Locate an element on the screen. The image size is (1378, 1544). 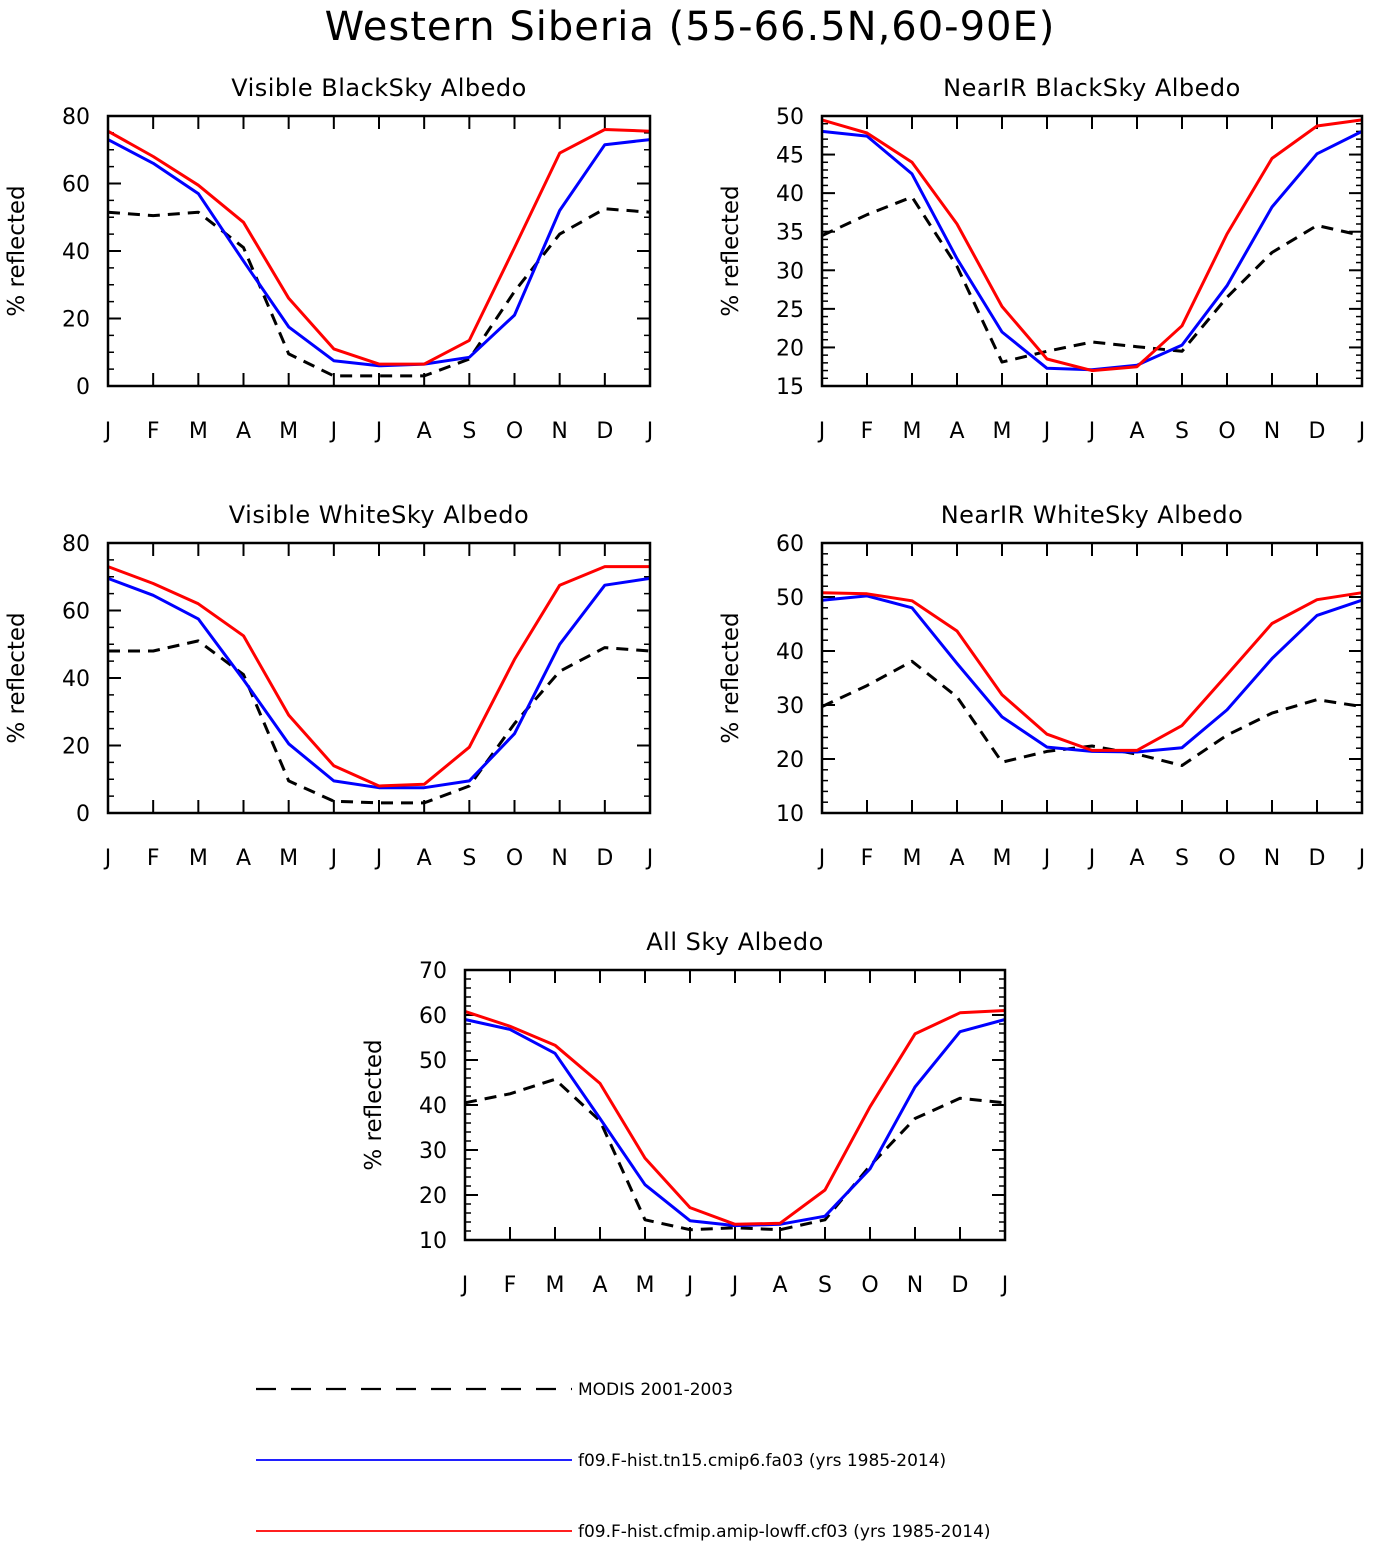
panel-title: NearIR WhiteSky Albedo is located at coordinates (1092, 515).